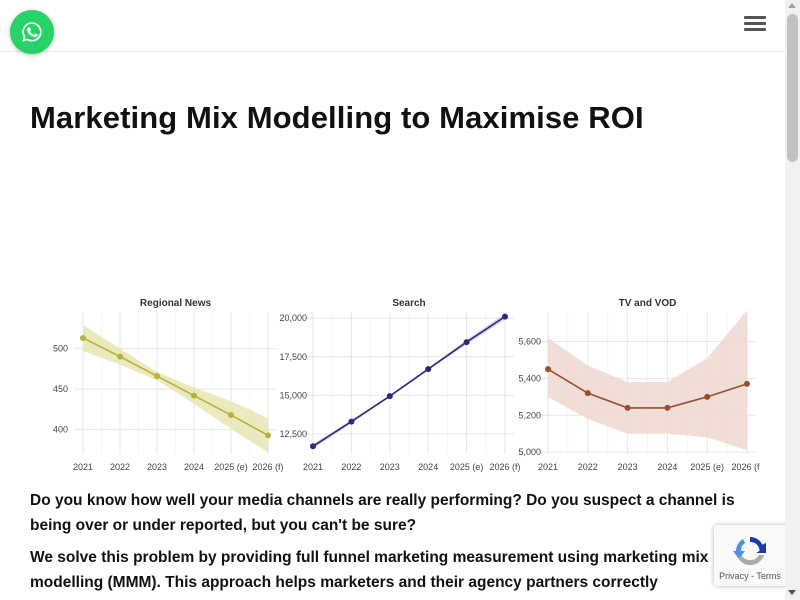 The image size is (800, 600). Describe the element at coordinates (749, 551) in the screenshot. I see `recaptcha-icon` at that location.